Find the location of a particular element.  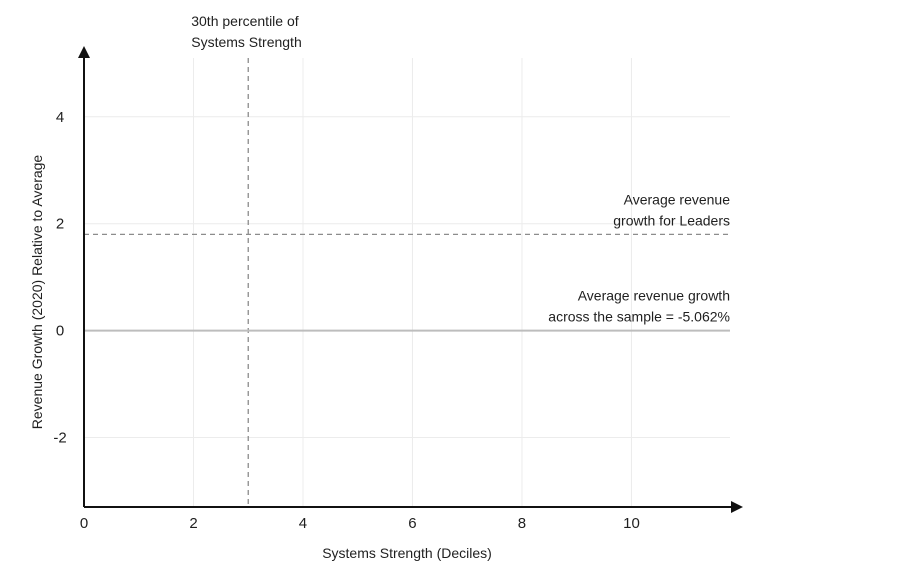

x-tick-label: 2 is located at coordinates (193, 523).